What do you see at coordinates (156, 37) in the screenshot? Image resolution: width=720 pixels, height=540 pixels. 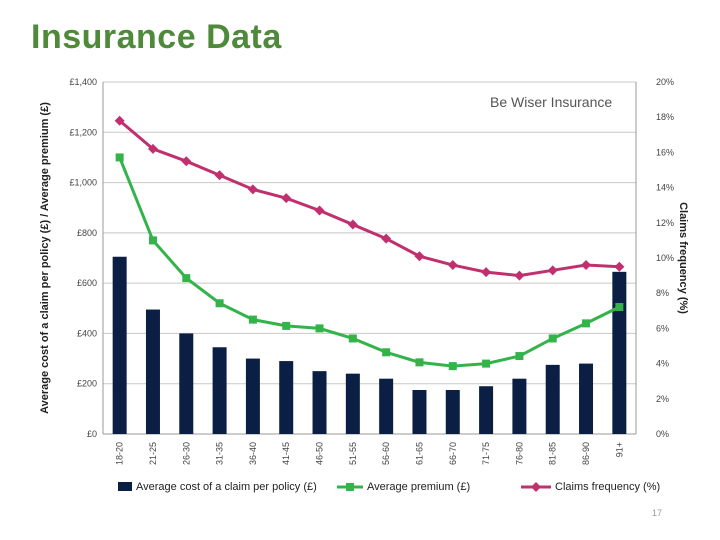 I see `slide-title: Insurance Data` at bounding box center [156, 37].